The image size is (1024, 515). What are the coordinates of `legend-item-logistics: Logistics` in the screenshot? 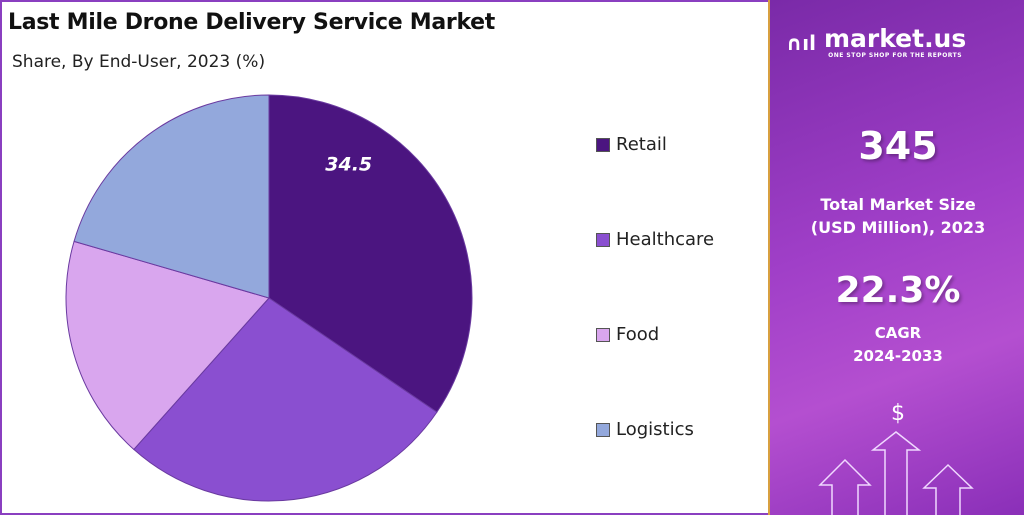 It's located at (645, 429).